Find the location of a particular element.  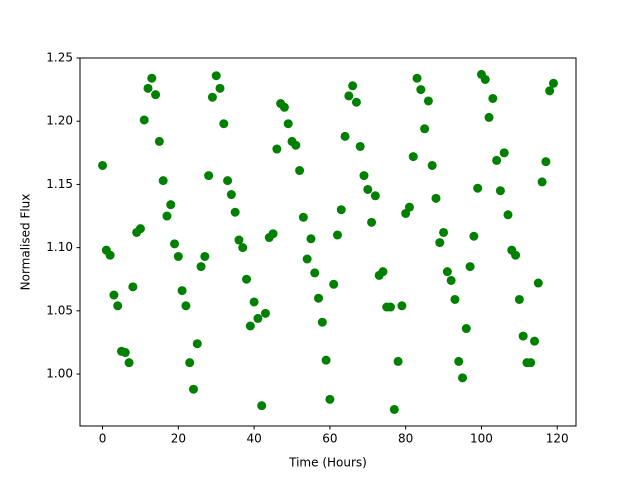

x-tick-label: 20 is located at coordinates (178, 439).